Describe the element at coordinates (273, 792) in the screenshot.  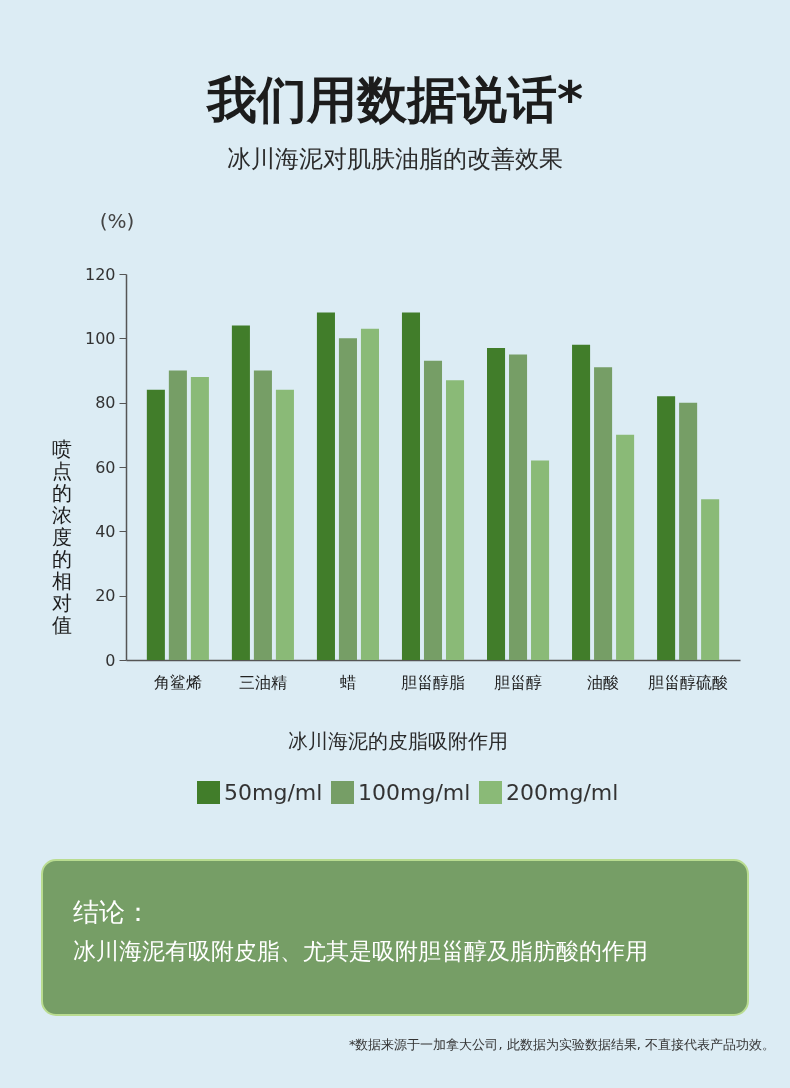
I see `legend-label: 50mg/ml` at that location.